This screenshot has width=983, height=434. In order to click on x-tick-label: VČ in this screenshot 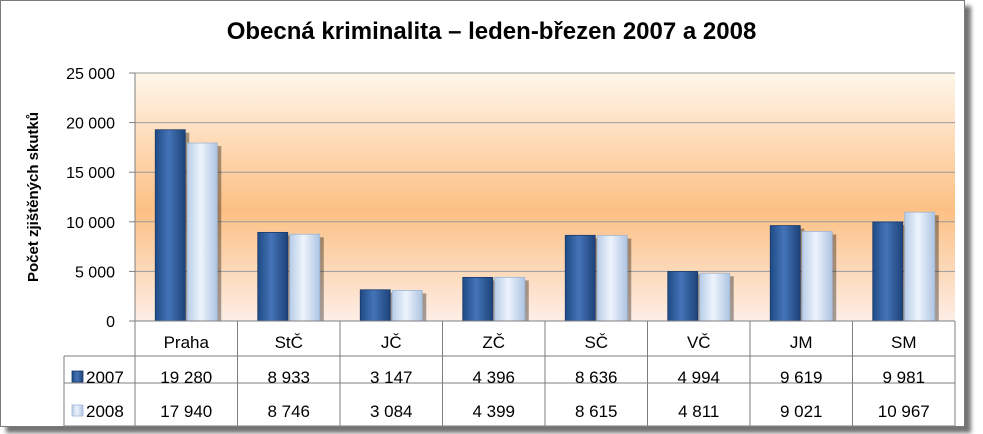, I will do `click(699, 342)`.